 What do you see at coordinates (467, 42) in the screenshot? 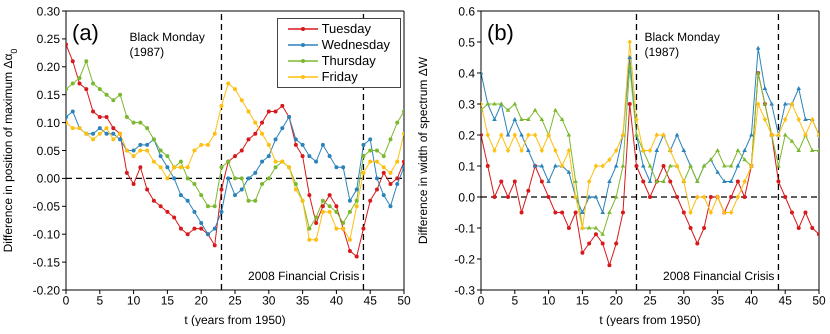
I see `y-tick-label: 0.5` at bounding box center [467, 42].